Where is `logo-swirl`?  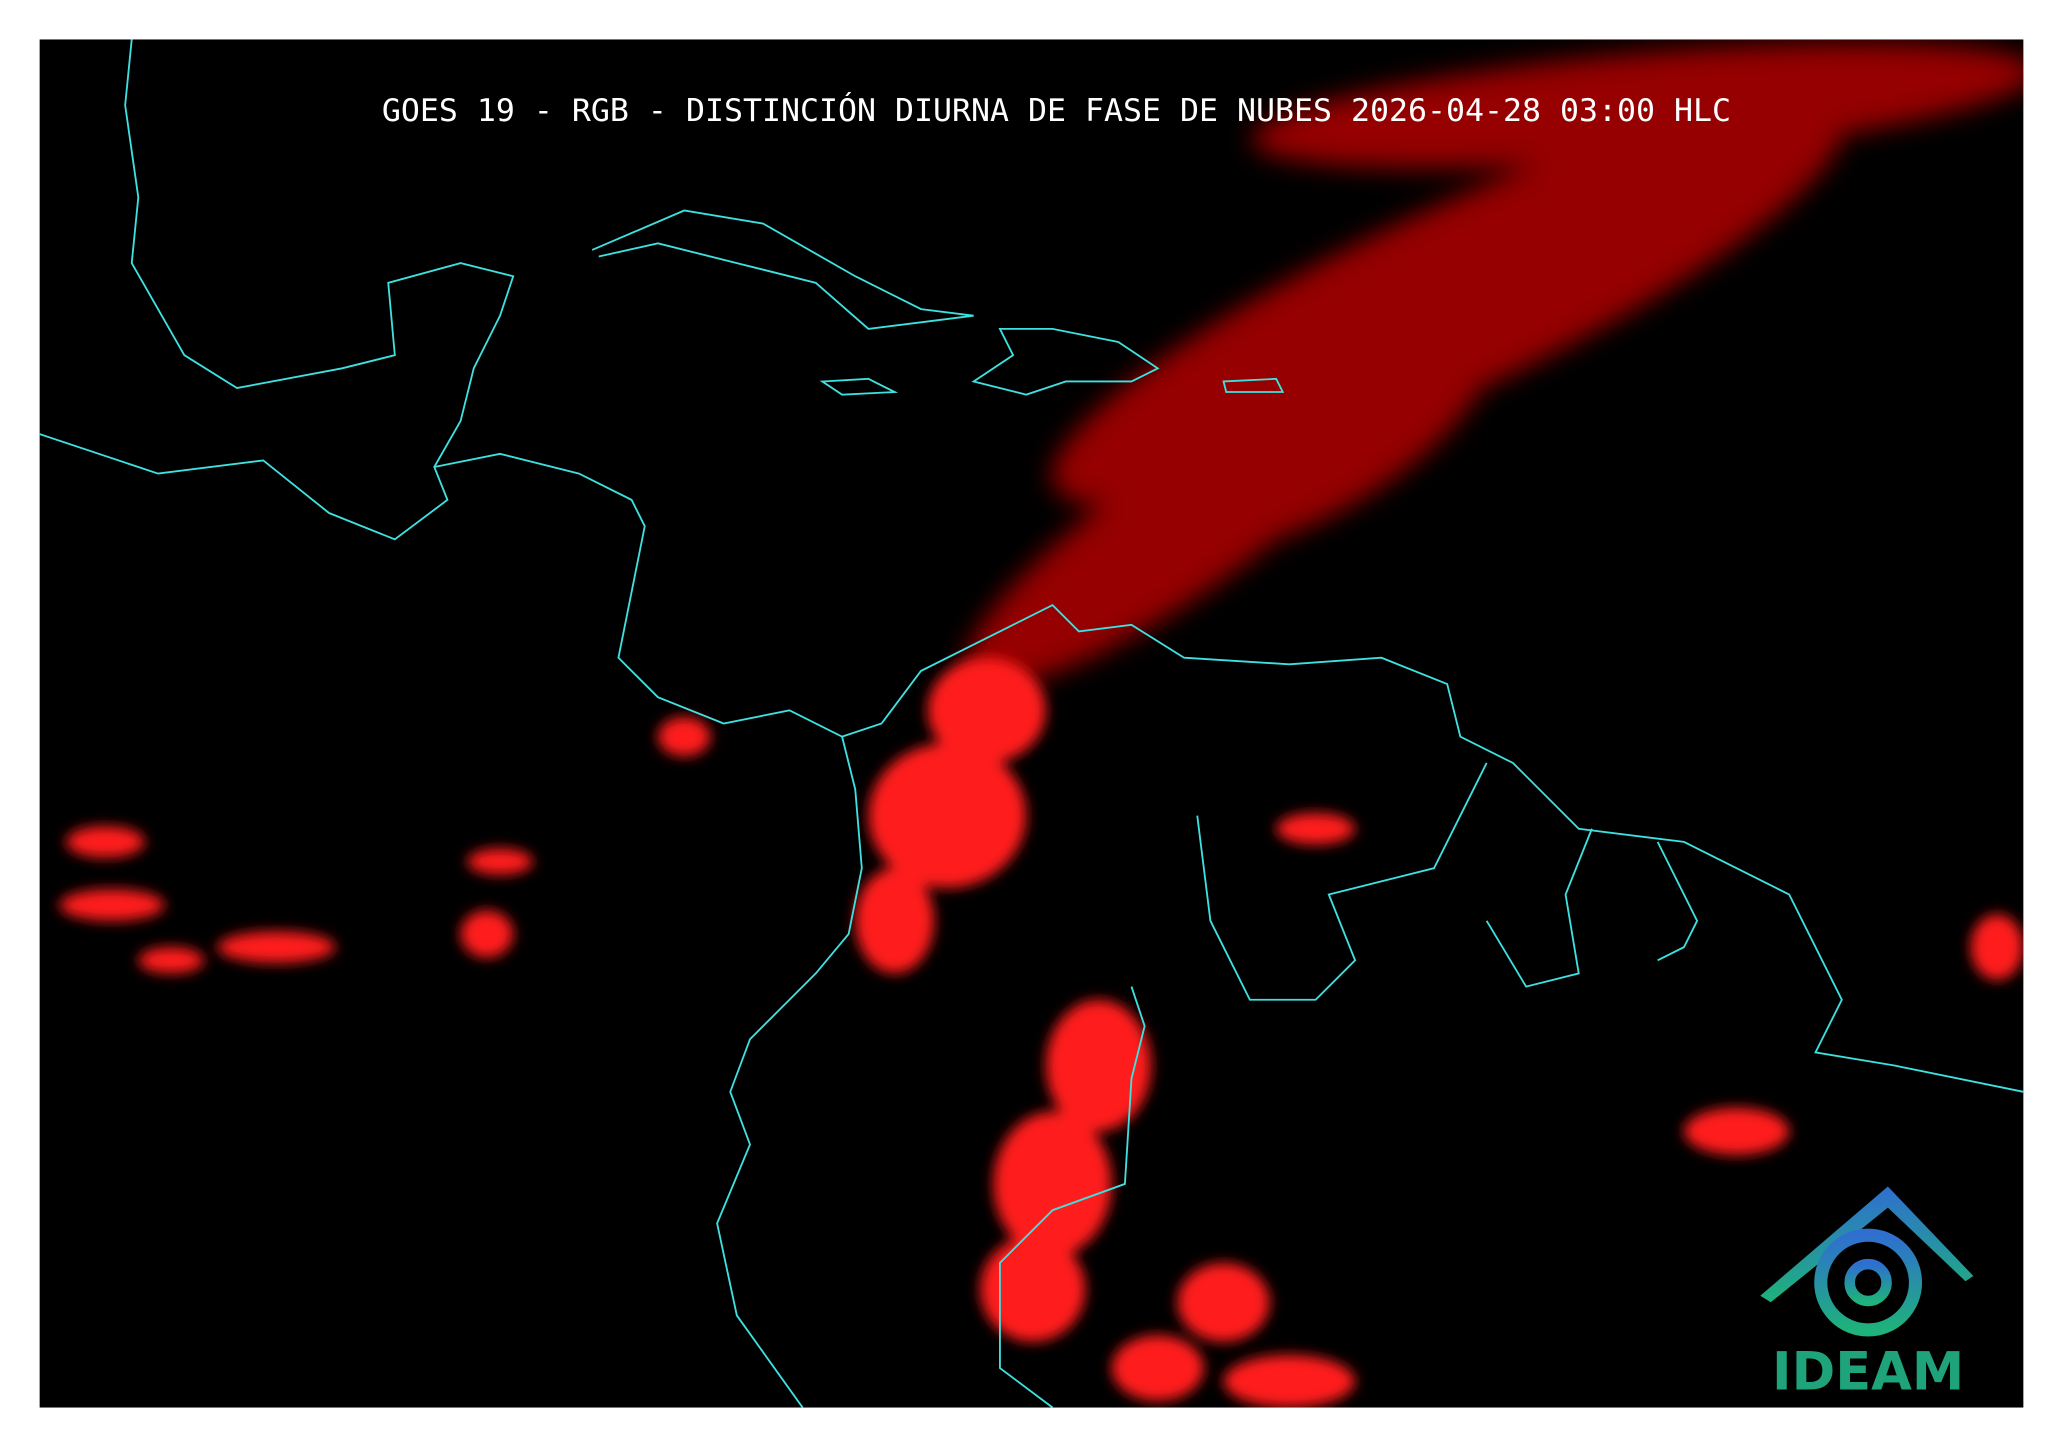 logo-swirl is located at coordinates (1868, 1282).